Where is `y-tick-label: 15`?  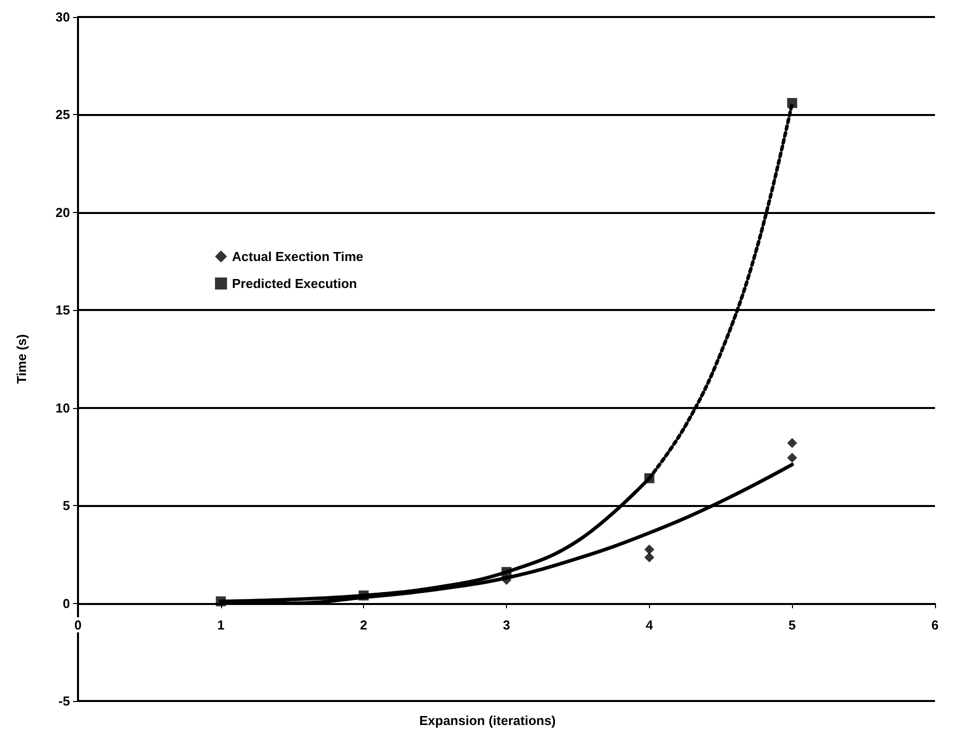
y-tick-label: 15 is located at coordinates (63, 310).